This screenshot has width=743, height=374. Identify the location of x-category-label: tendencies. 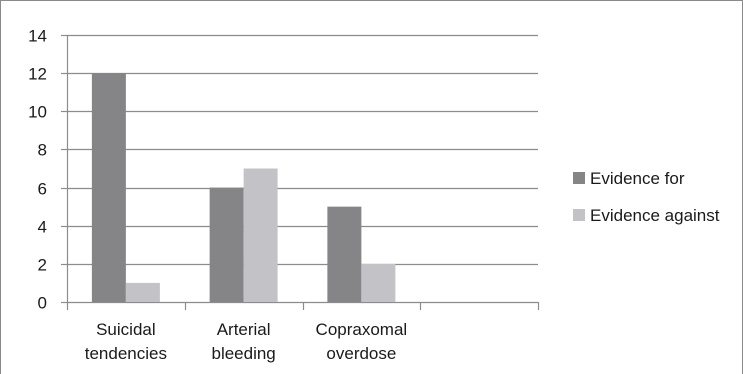
(126, 353).